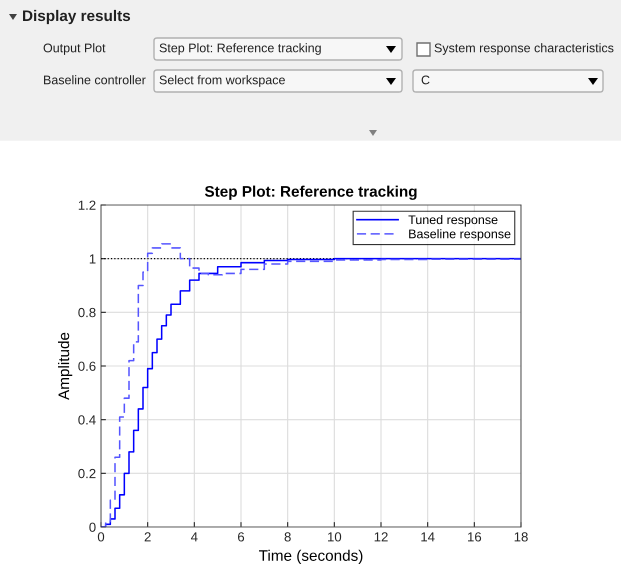 The image size is (621, 580). Describe the element at coordinates (287, 537) in the screenshot. I see `x-tick-label: 8` at that location.